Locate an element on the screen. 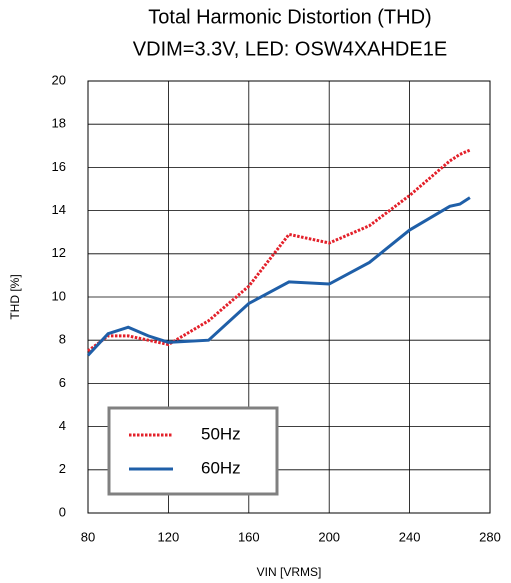  x-tick-label: 80 is located at coordinates (88, 536).